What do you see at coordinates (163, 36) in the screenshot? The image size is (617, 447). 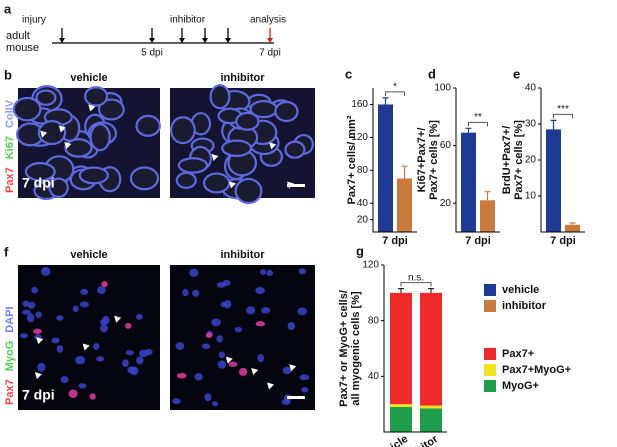 I see `timeline` at bounding box center [163, 36].